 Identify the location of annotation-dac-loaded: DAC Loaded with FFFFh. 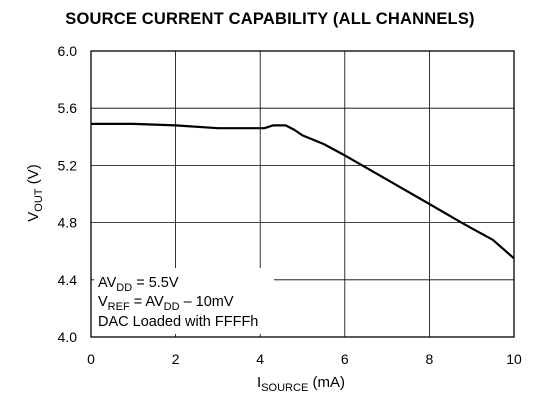
(178, 322).